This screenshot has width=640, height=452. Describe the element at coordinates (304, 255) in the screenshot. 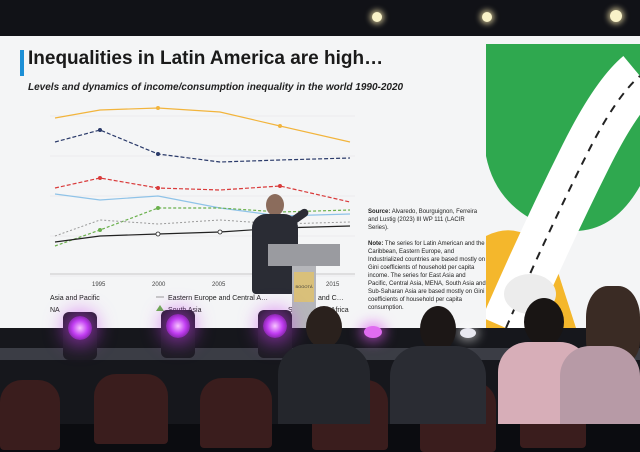

I see `podium-top` at that location.